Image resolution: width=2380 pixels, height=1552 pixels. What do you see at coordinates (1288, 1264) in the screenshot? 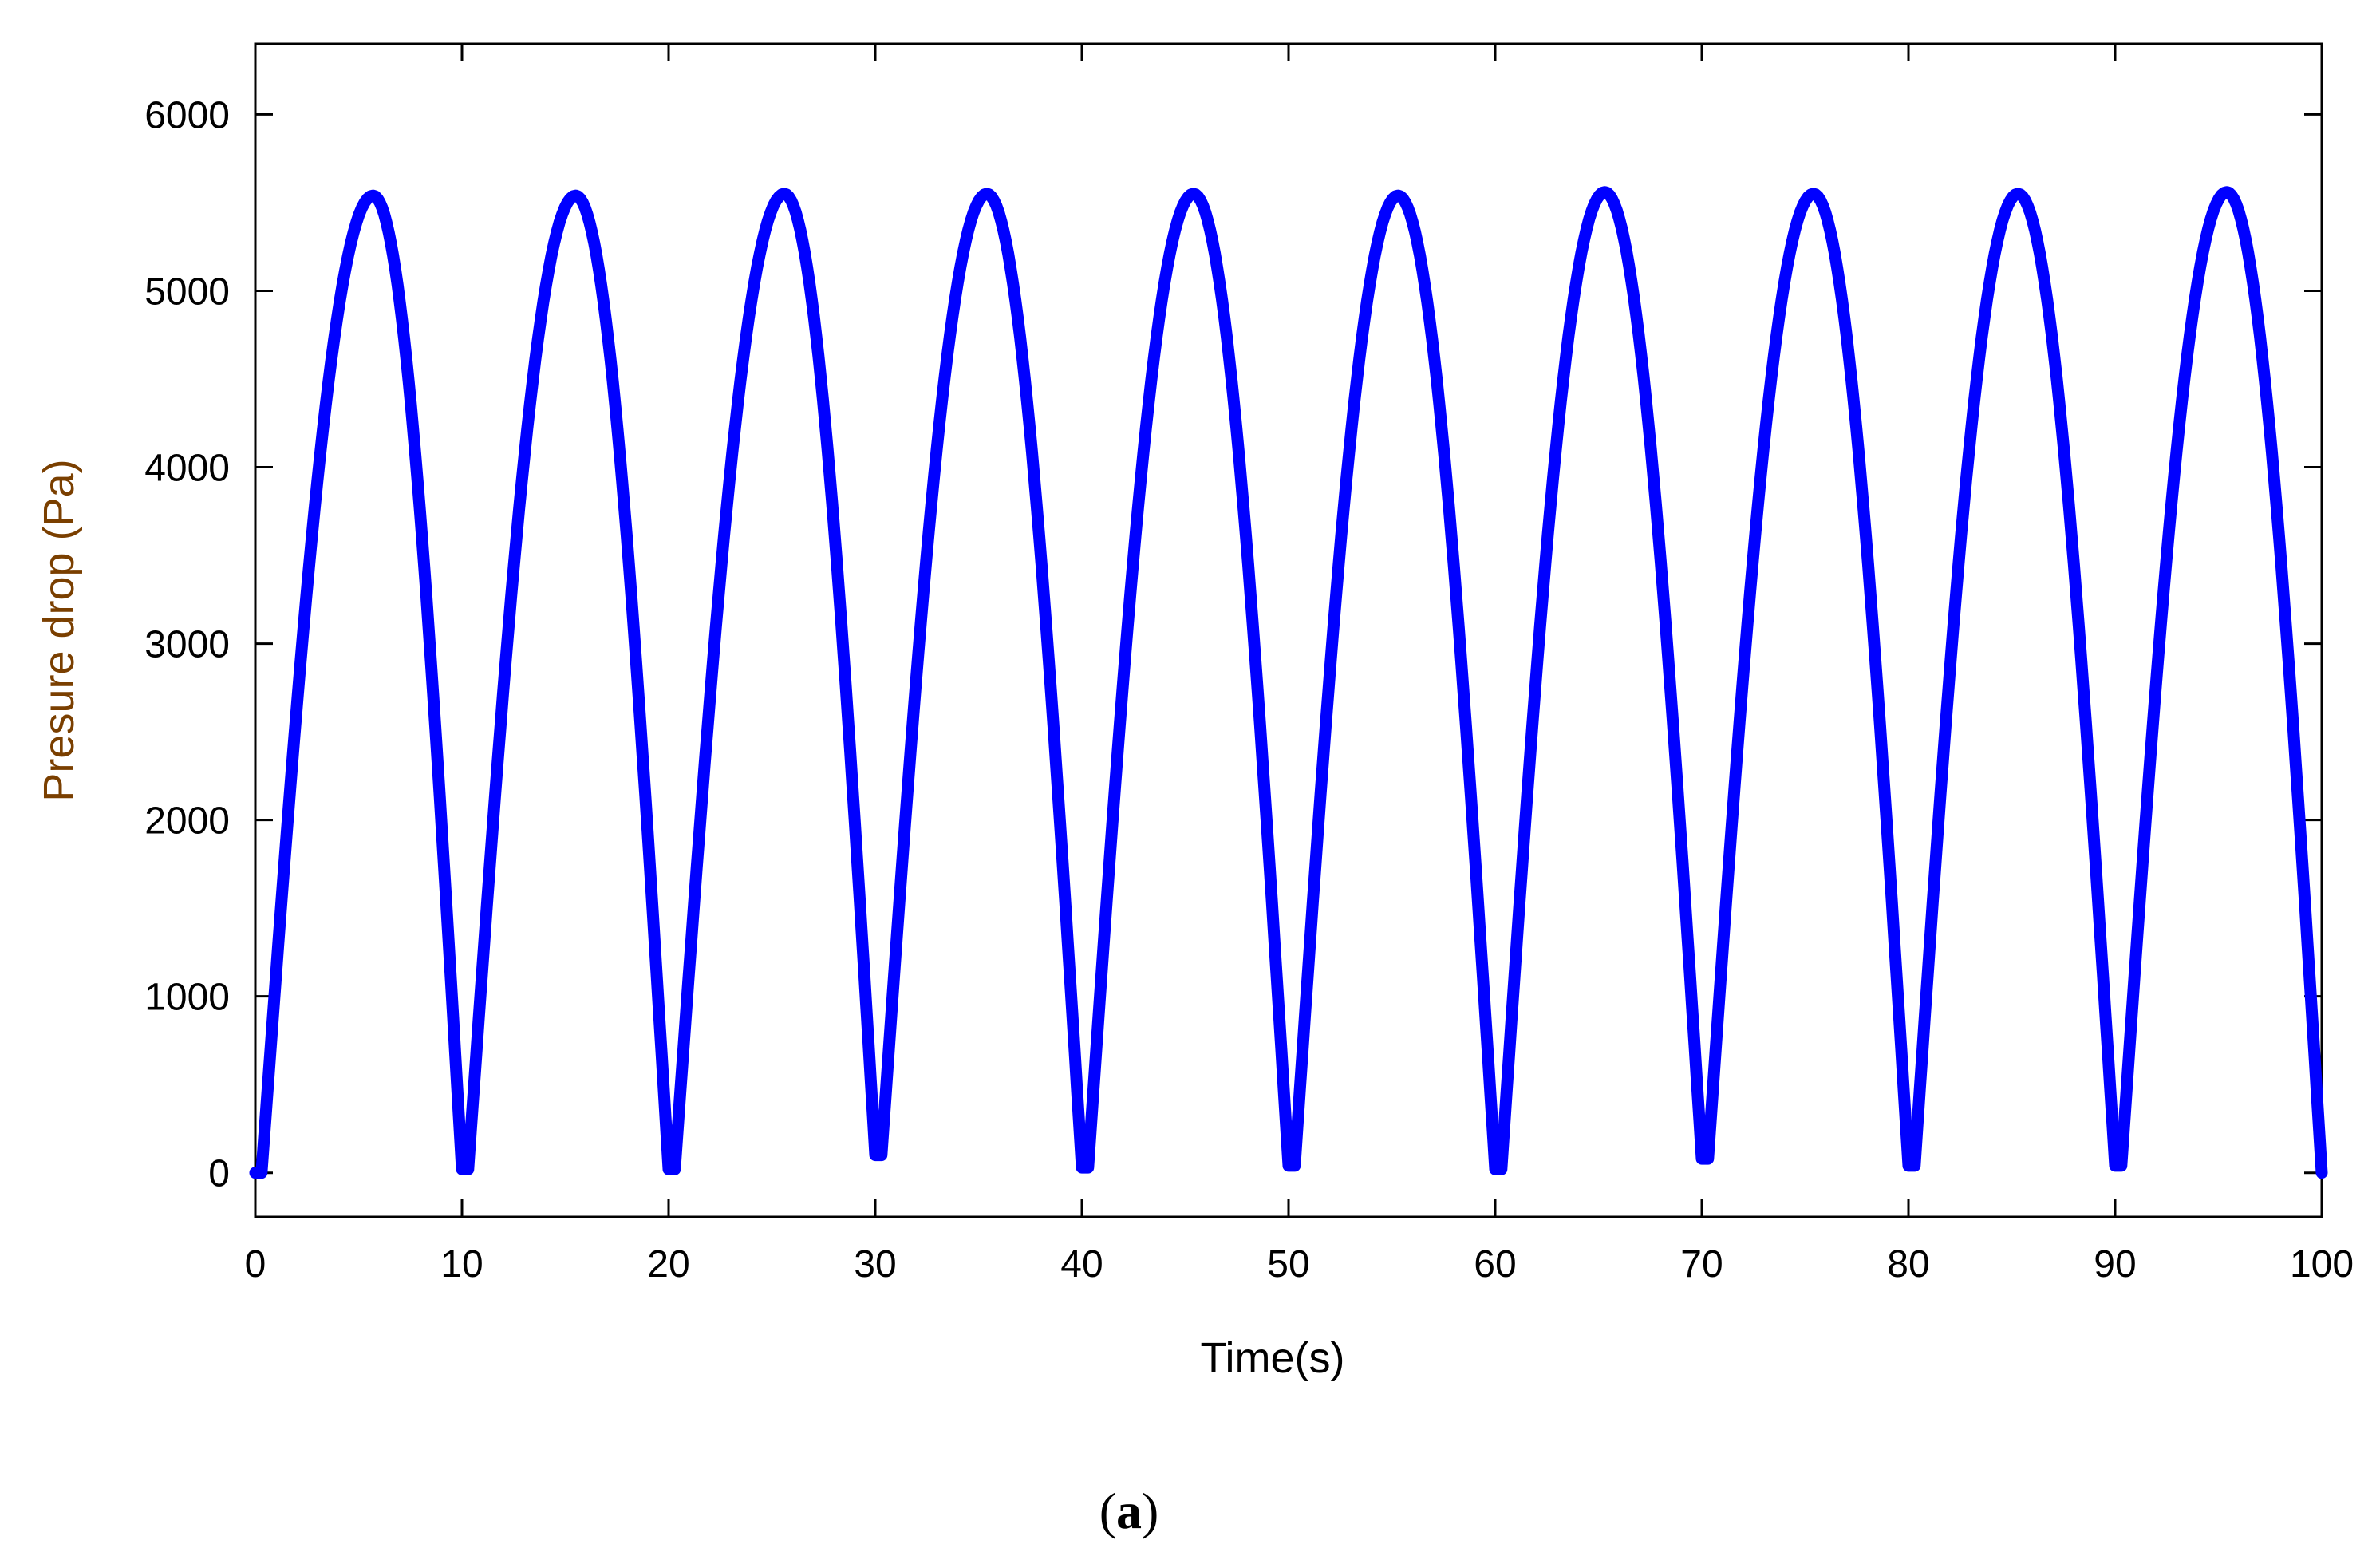
I see `x-tick-label-50: 50` at bounding box center [1288, 1264].